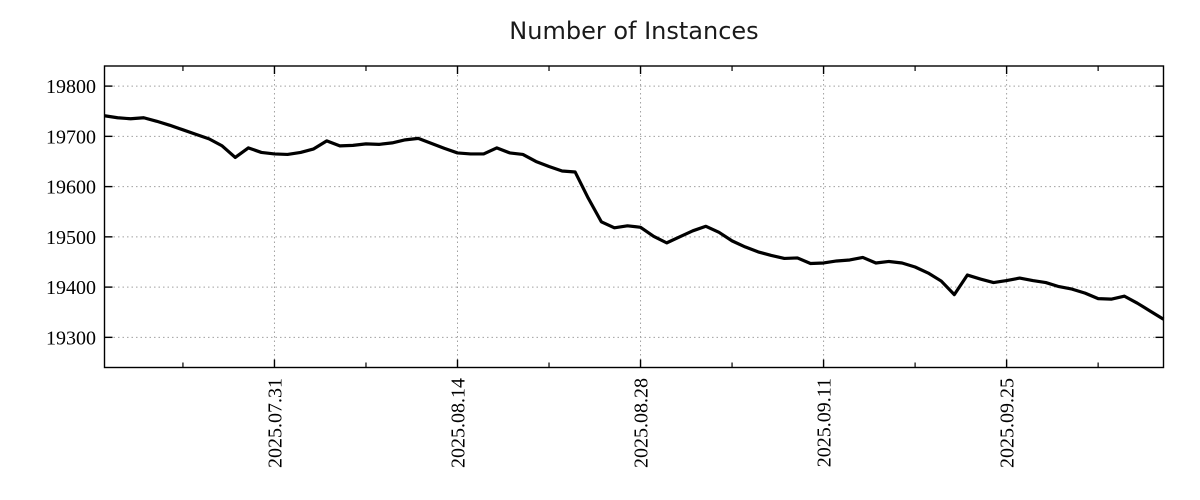 This screenshot has width=1200, height=500. What do you see at coordinates (459, 423) in the screenshot?
I see `x-tick-label: 2025.08.14` at bounding box center [459, 423].